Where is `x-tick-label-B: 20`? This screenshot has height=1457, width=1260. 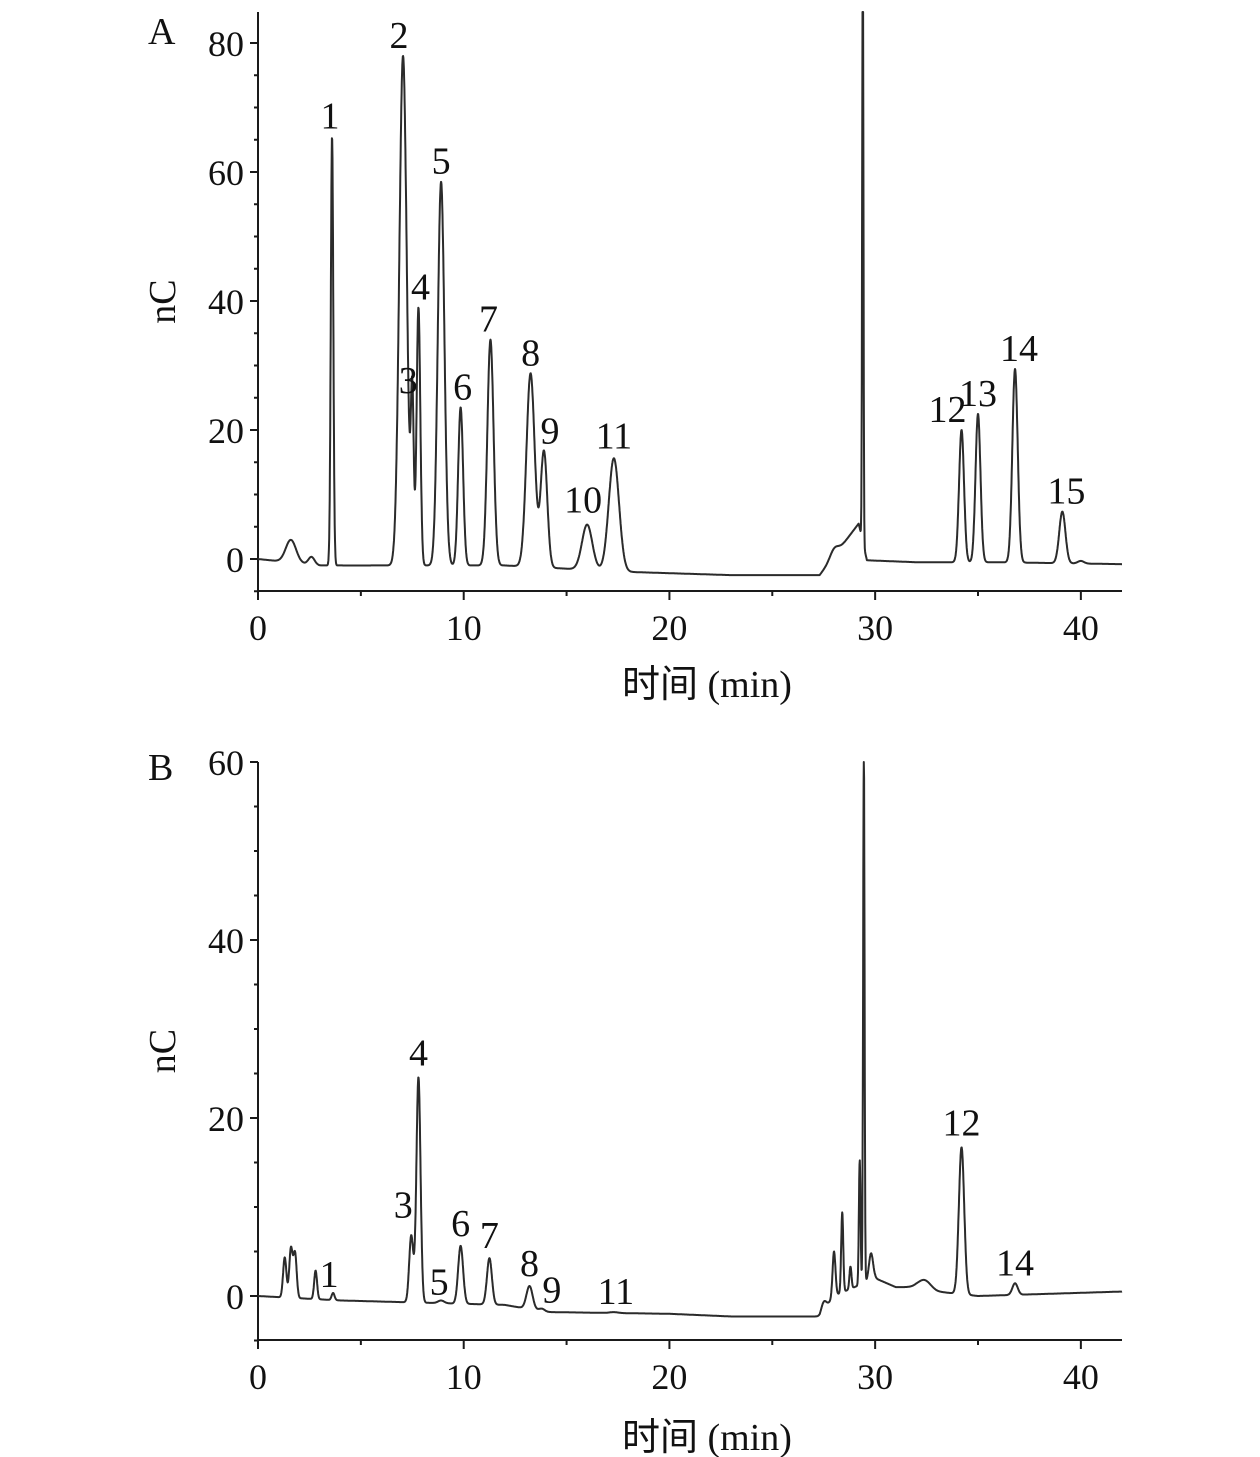
x-tick-label-B: 20 is located at coordinates (669, 1377).